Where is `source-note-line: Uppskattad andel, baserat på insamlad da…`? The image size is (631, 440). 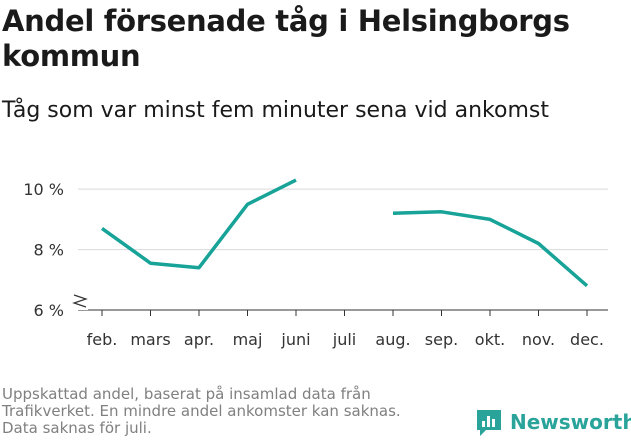 source-note-line: Uppskattad andel, baserat på insamlad da… is located at coordinates (186, 394).